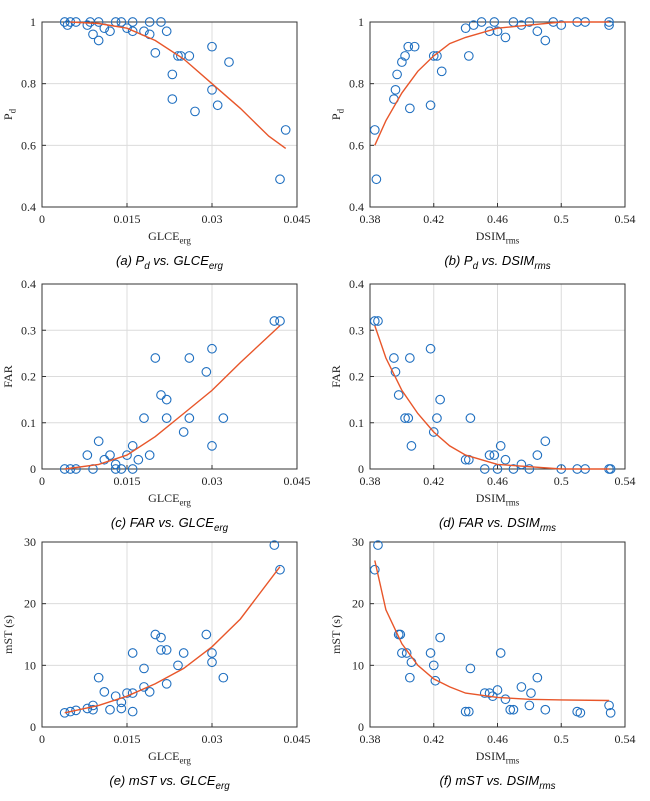 This screenshot has width=650, height=801. What do you see at coordinates (127, 219) in the screenshot?
I see `x-tick-label: 0.015` at bounding box center [127, 219].